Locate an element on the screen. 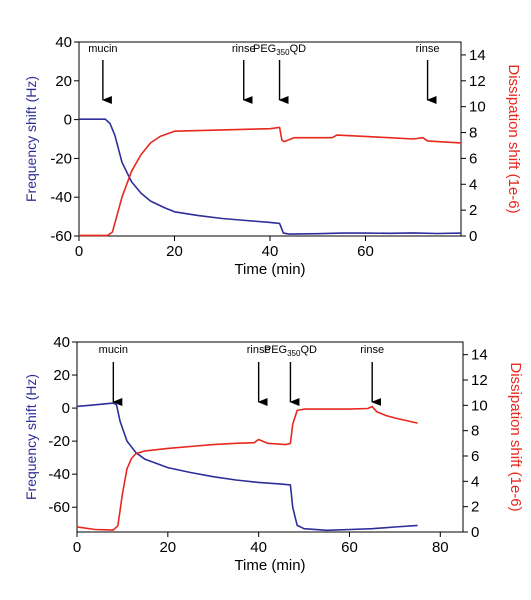 This screenshot has height=600, width=531. x-tick-label: 80 is located at coordinates (440, 547).